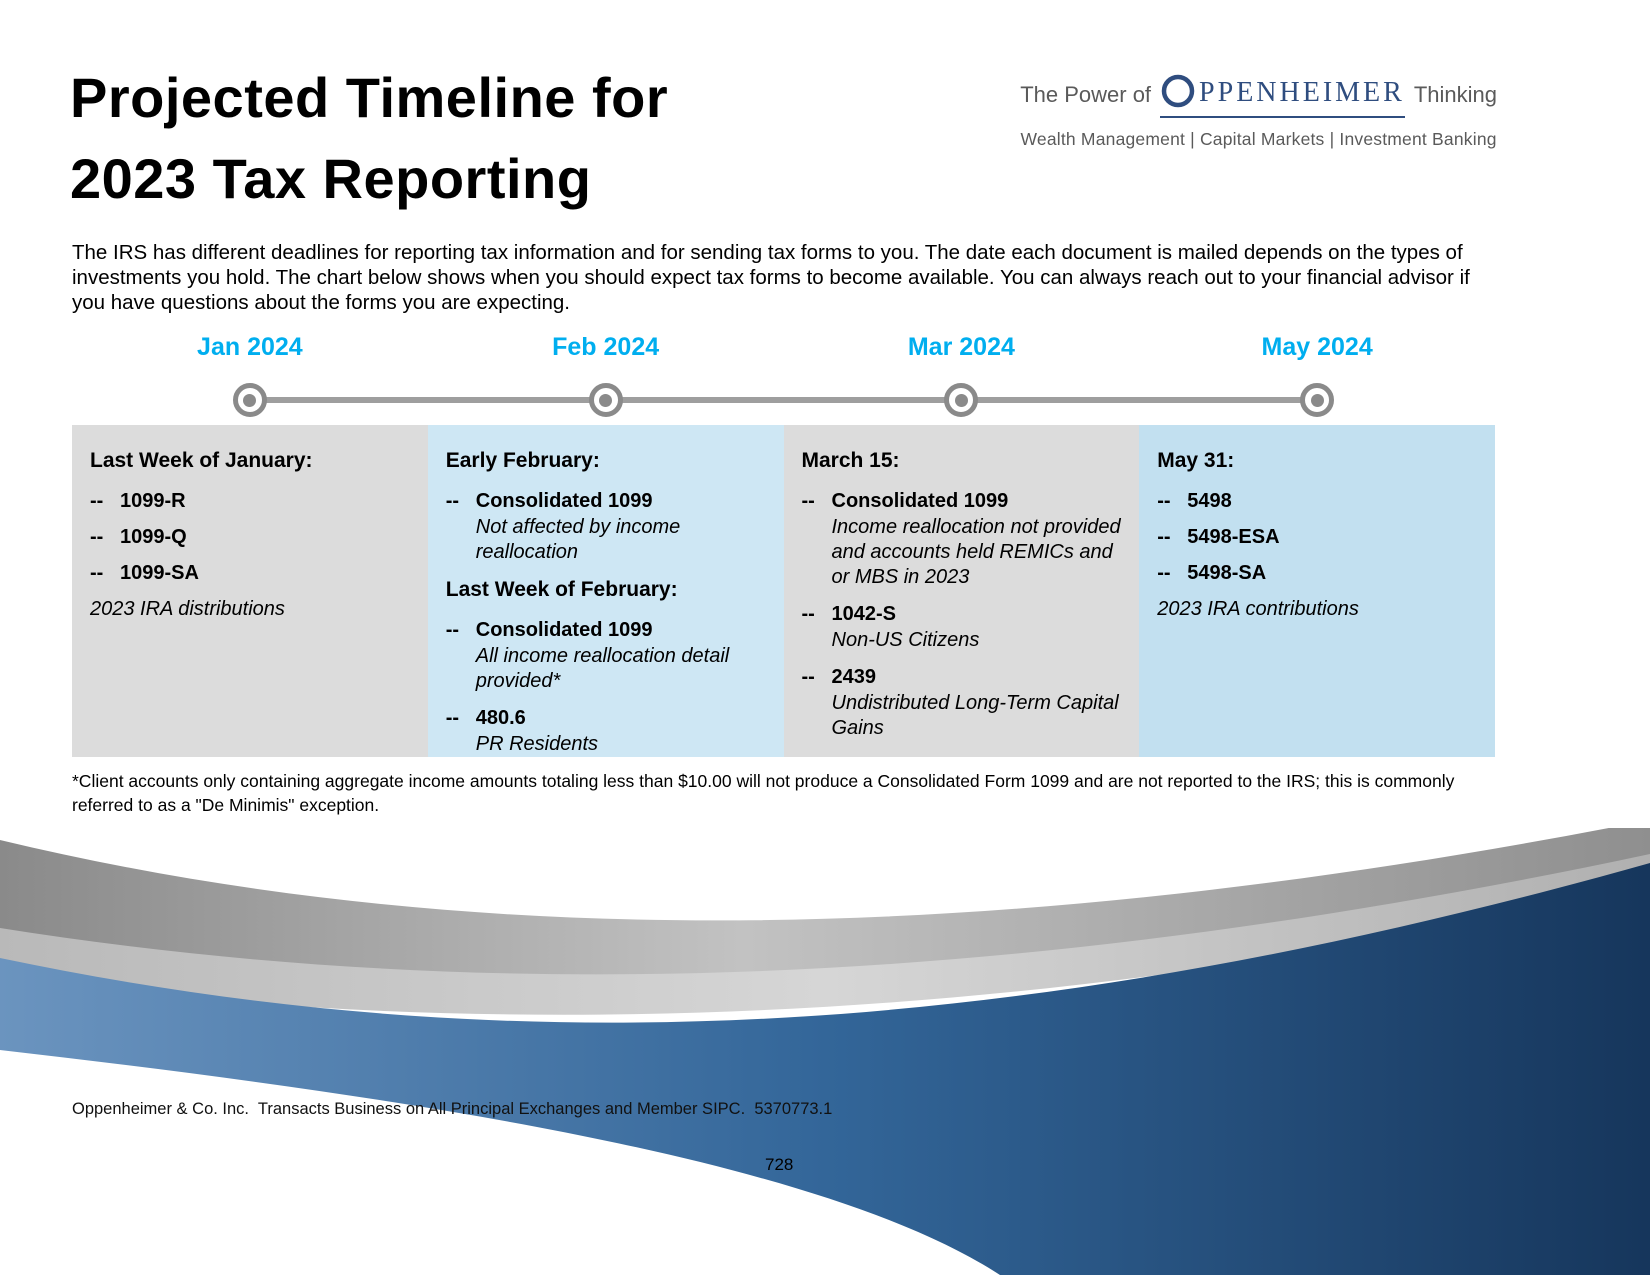  What do you see at coordinates (1455, 94) in the screenshot?
I see `brand-thinking-text: Thinking` at bounding box center [1455, 94].